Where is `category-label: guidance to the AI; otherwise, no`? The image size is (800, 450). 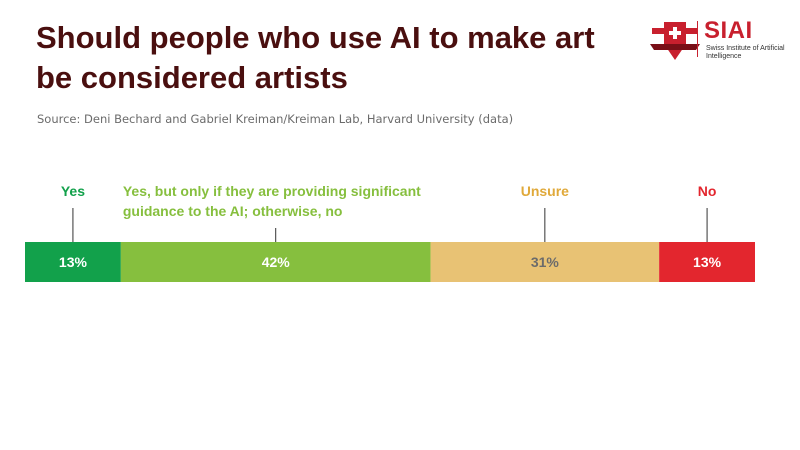 category-label: guidance to the AI; otherwise, no is located at coordinates (233, 211).